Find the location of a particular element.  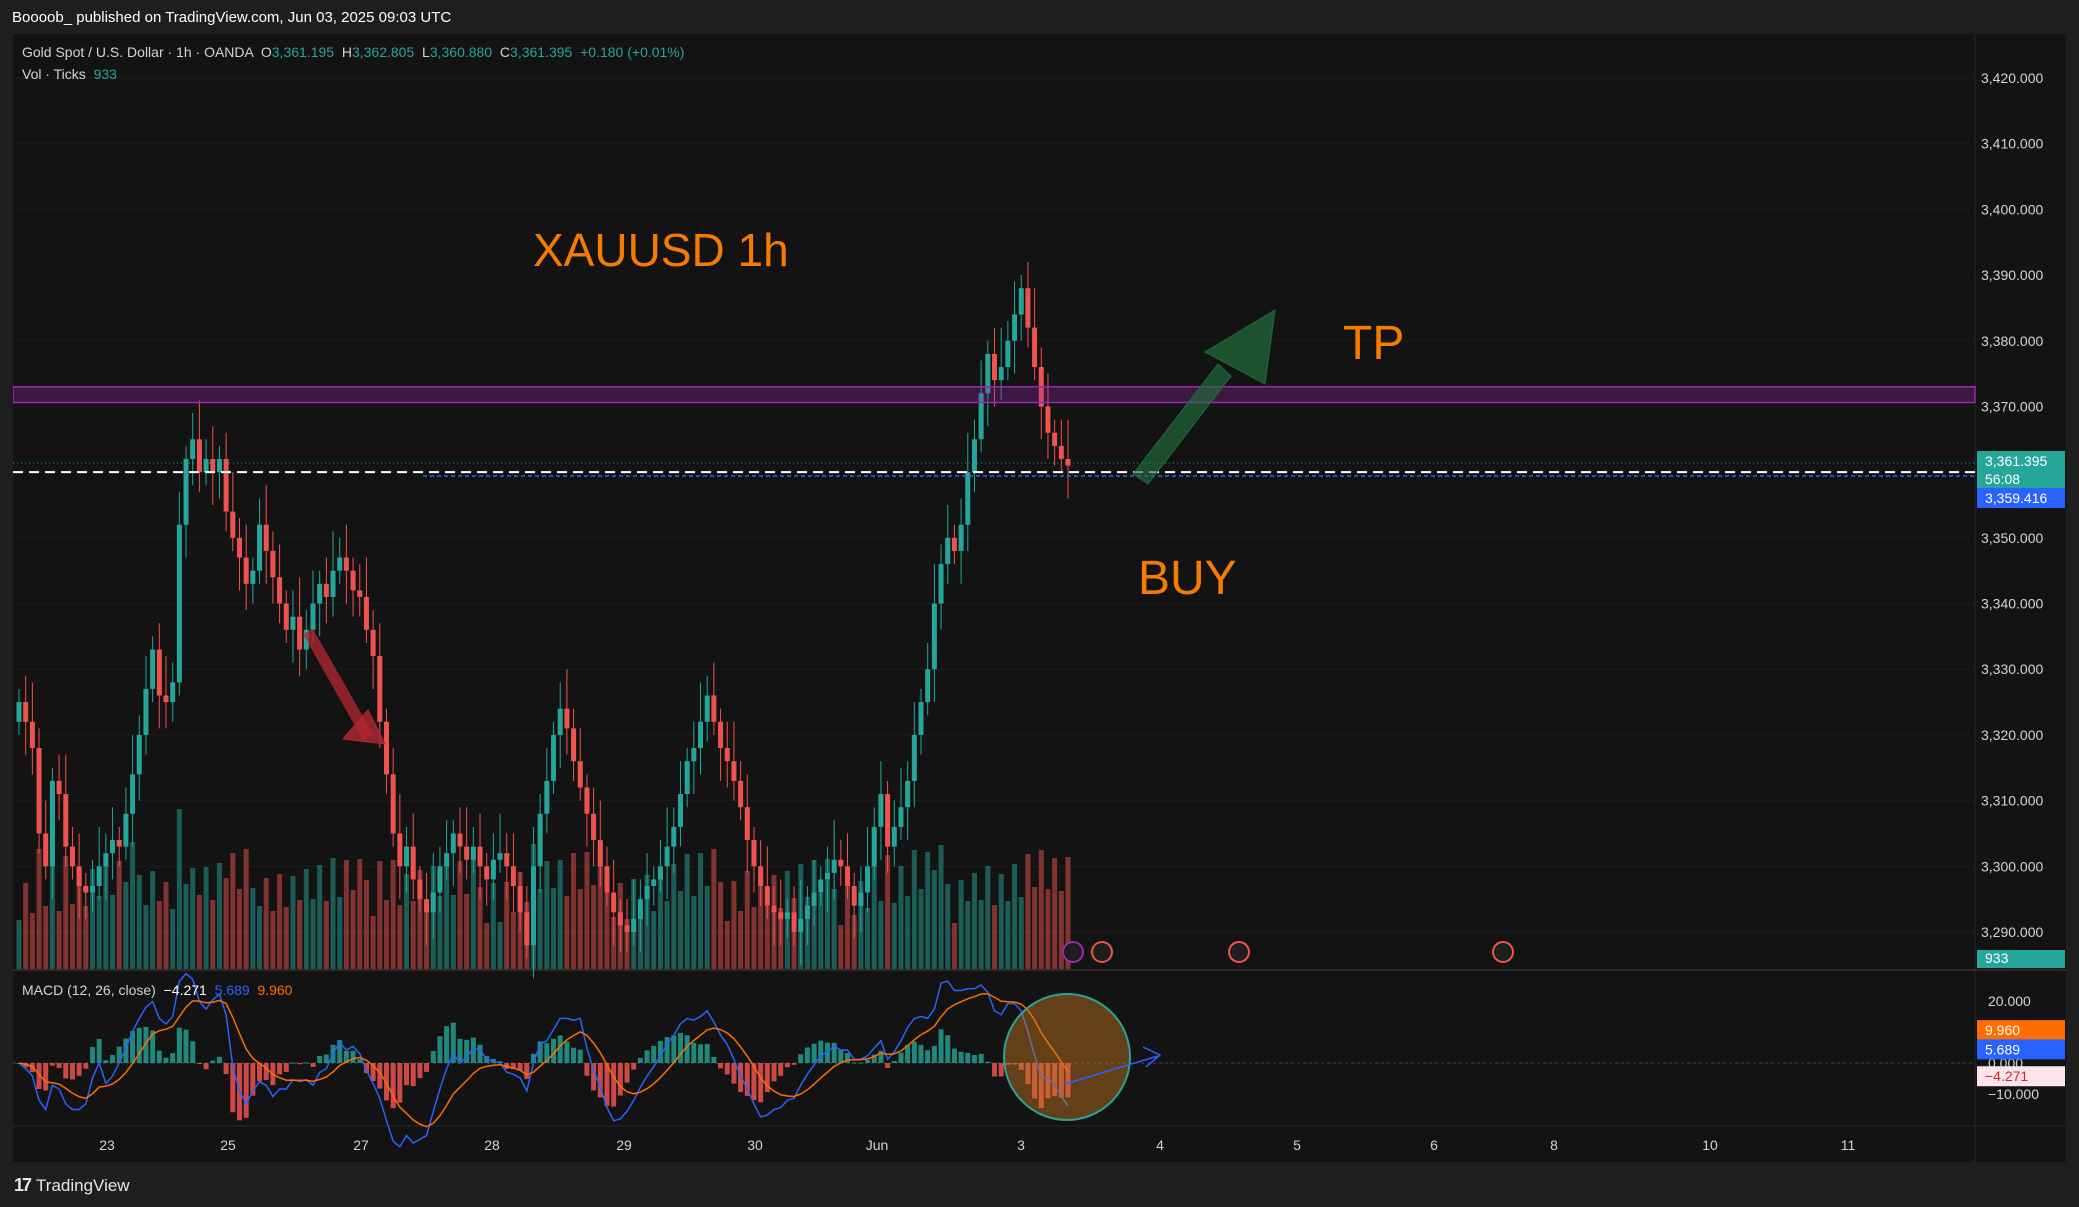

price-tick-label: 3,380.000 is located at coordinates (2012, 341).